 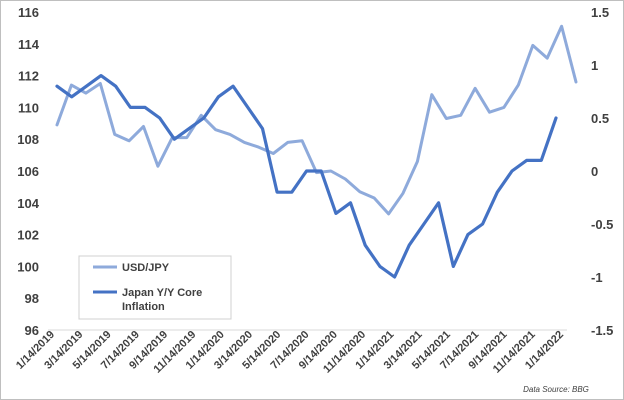 What do you see at coordinates (602, 171) in the screenshot?
I see `right-axis: -1.5 -1 -0.5 0 0.5 1 1.5` at bounding box center [602, 171].